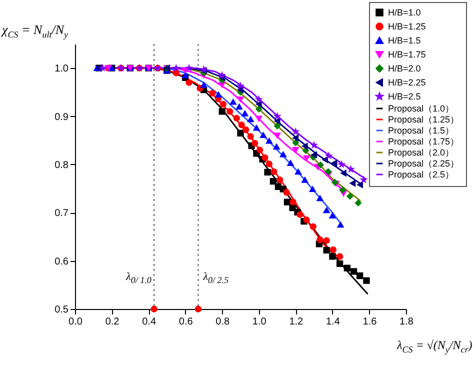  What do you see at coordinates (370, 322) in the screenshot?
I see `x-tick-label: 1.6` at bounding box center [370, 322].